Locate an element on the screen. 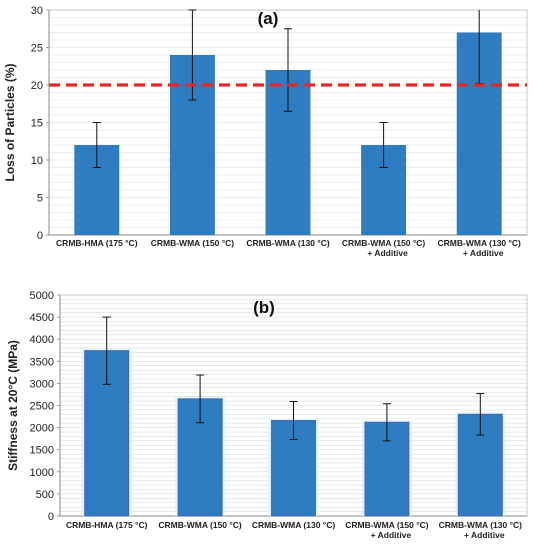  y-tick-label: 500 is located at coordinates (45, 495).